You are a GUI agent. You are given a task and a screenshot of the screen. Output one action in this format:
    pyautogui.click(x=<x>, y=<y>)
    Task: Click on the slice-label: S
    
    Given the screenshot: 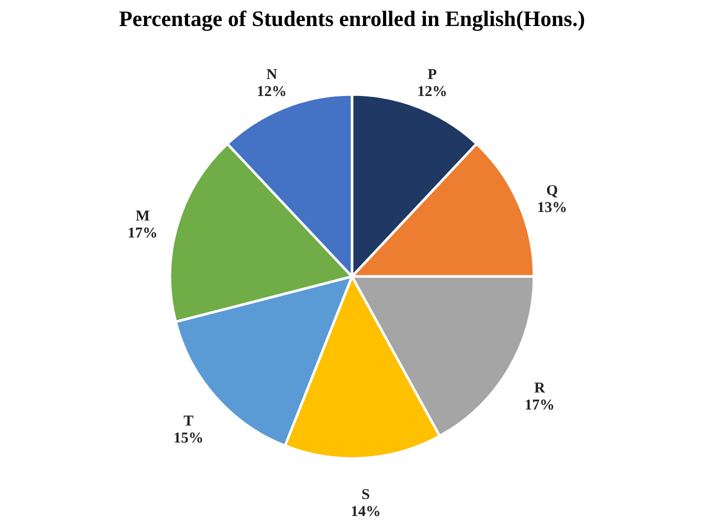 What is the action you would take?
    pyautogui.click(x=366, y=495)
    